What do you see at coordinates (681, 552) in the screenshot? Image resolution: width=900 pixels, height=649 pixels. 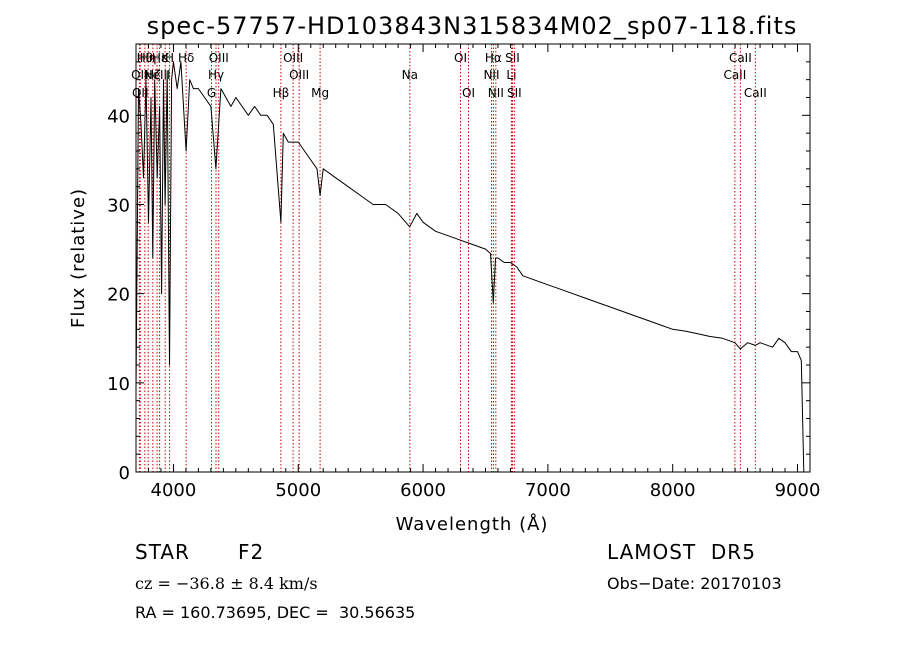 I see `survey-name: LAMOST DR5` at bounding box center [681, 552].